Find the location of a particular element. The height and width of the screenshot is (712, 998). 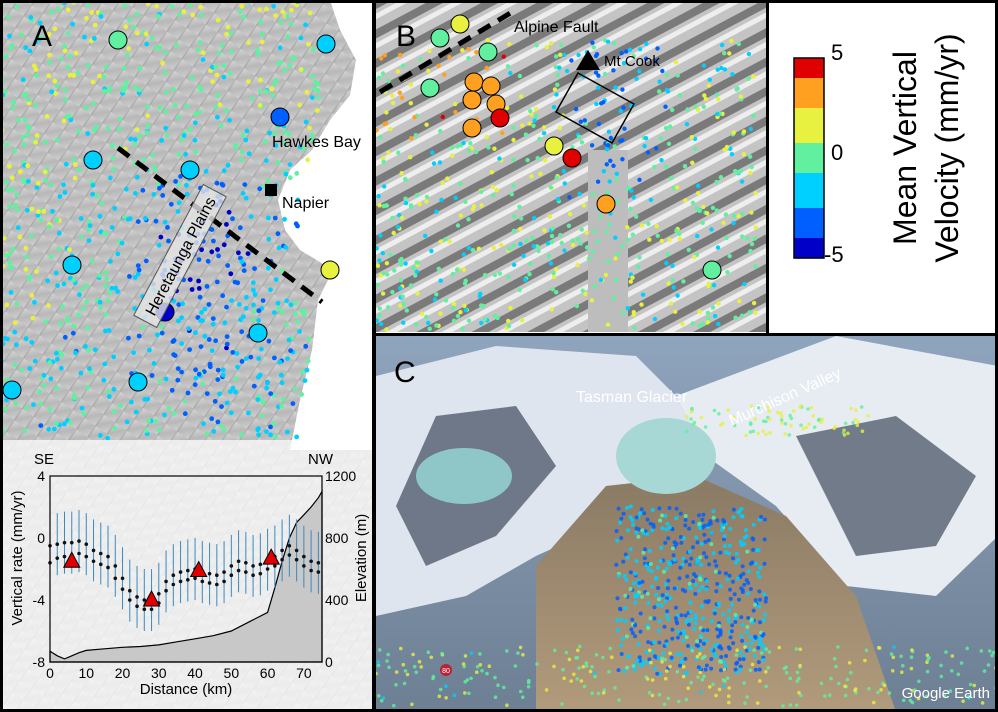

y-tick-label: -4 is located at coordinates (39, 600).